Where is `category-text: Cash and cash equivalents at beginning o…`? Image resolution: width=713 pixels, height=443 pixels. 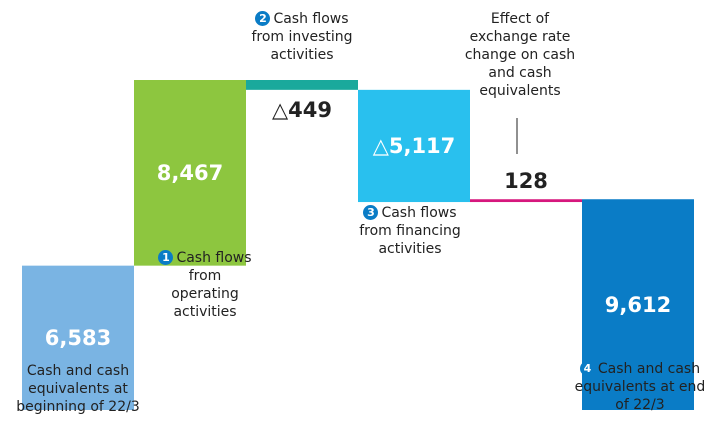 category-text: Cash and cash equivalents at beginning o… is located at coordinates (78, 389).